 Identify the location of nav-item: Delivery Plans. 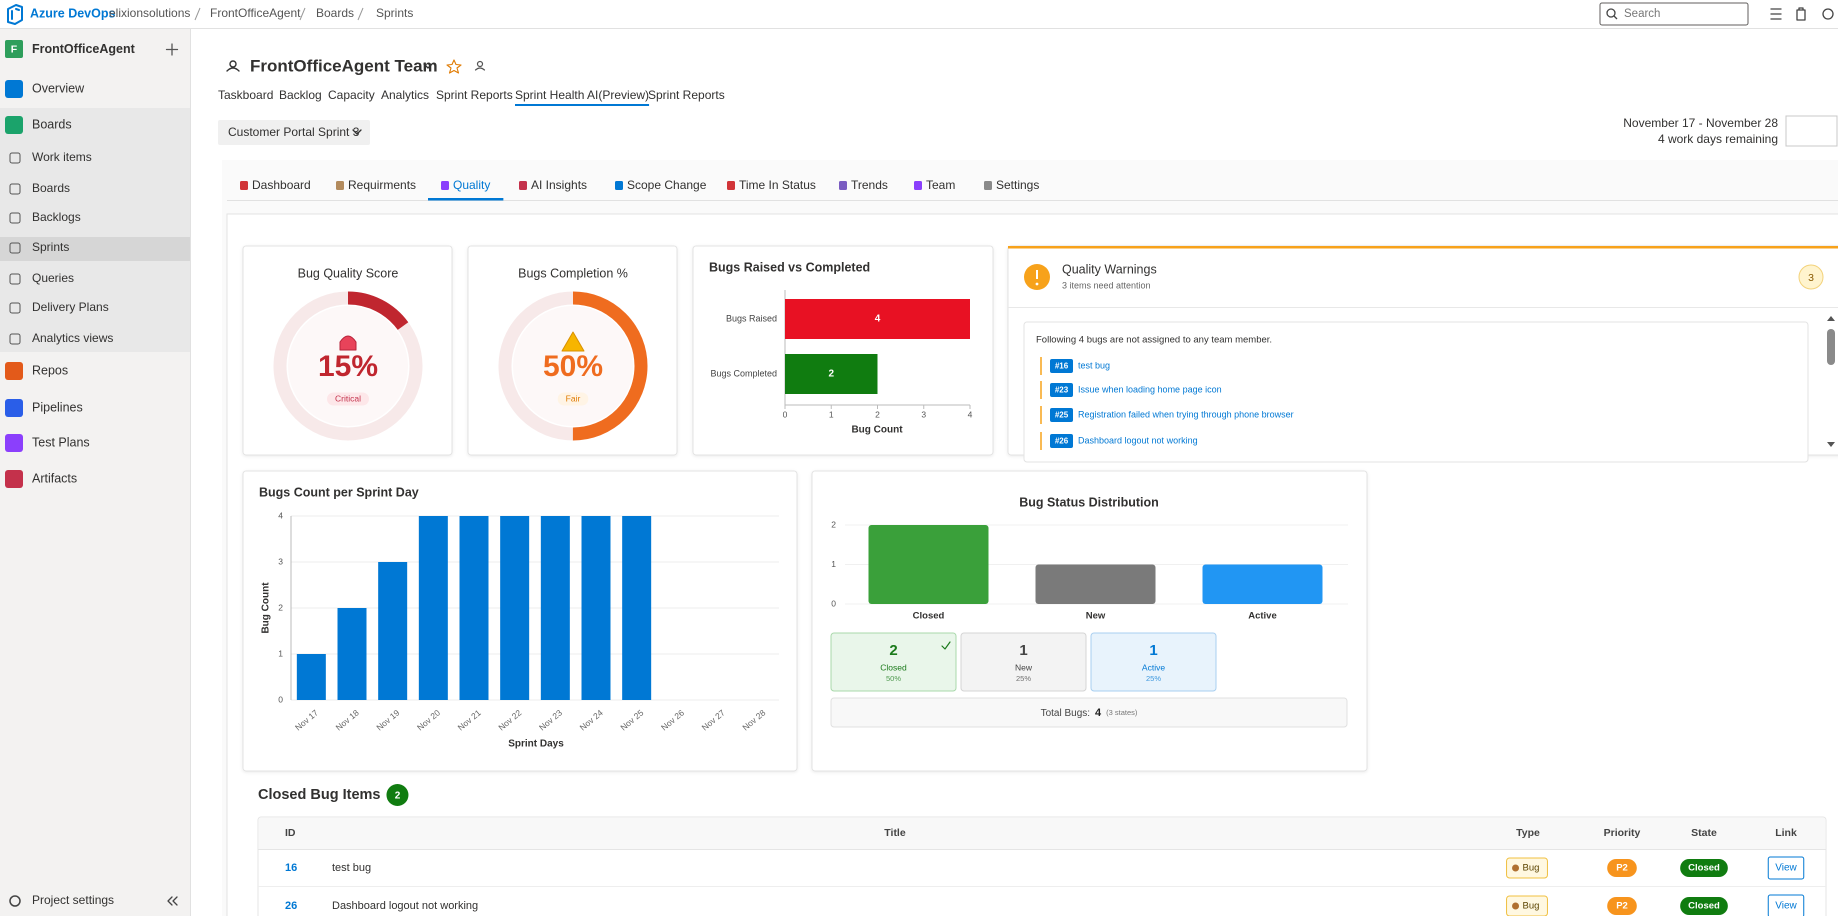
(70, 307).